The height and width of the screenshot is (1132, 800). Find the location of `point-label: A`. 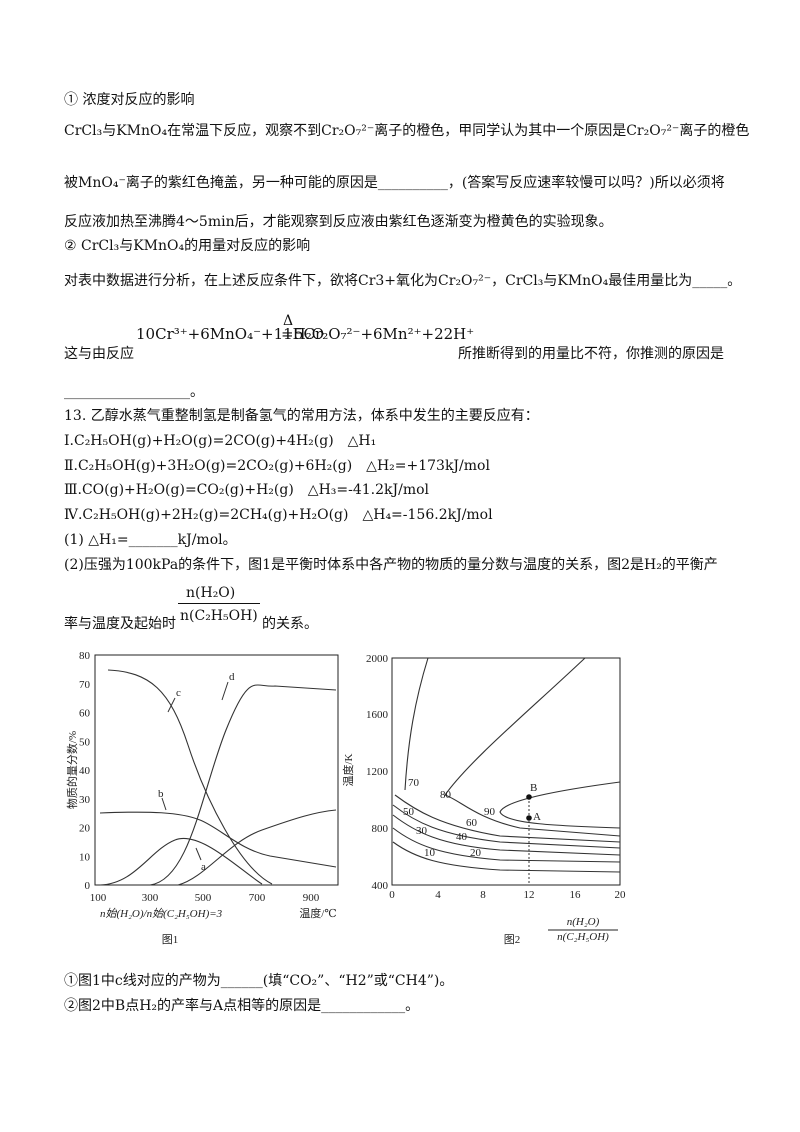

point-label: A is located at coordinates (537, 817).